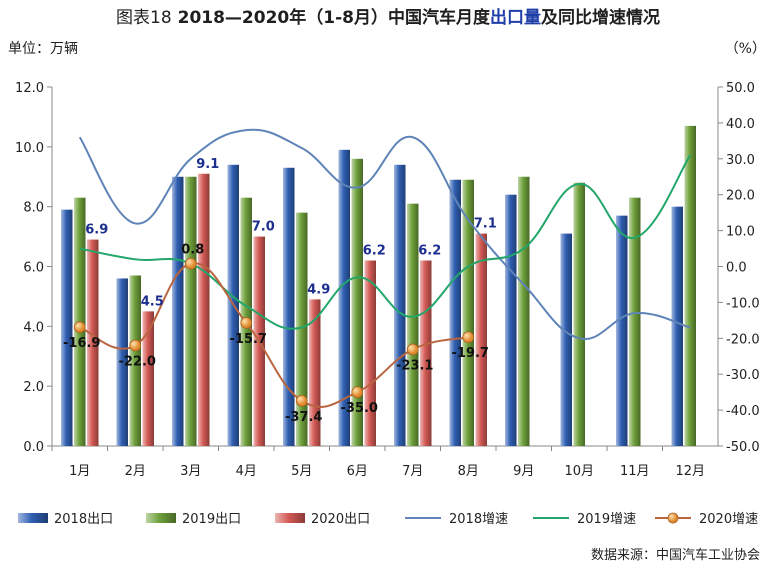  Describe the element at coordinates (144, 18) in the screenshot. I see `figure-number: 图表18` at that location.